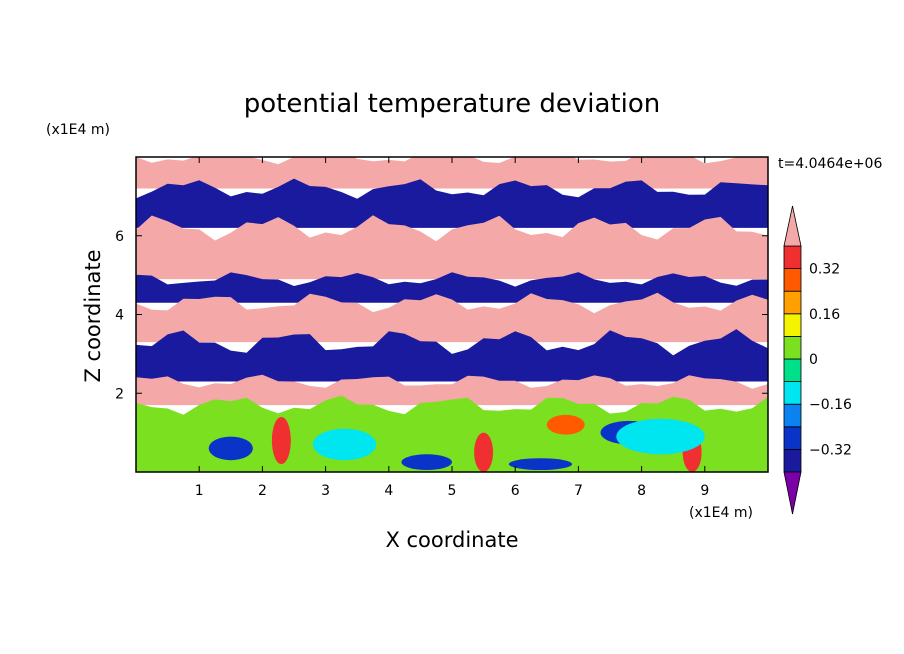  Describe the element at coordinates (93, 315) in the screenshot. I see `y-axis-title: Z coordinate` at that location.